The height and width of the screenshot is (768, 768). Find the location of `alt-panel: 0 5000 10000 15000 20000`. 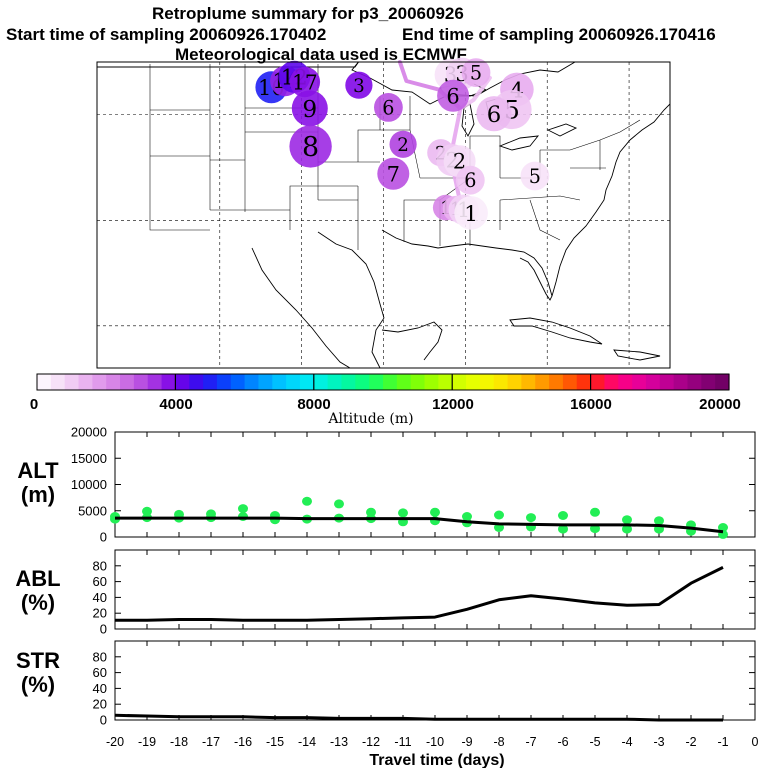

alt-panel: 0 5000 10000 15000 20000 is located at coordinates (413, 485).